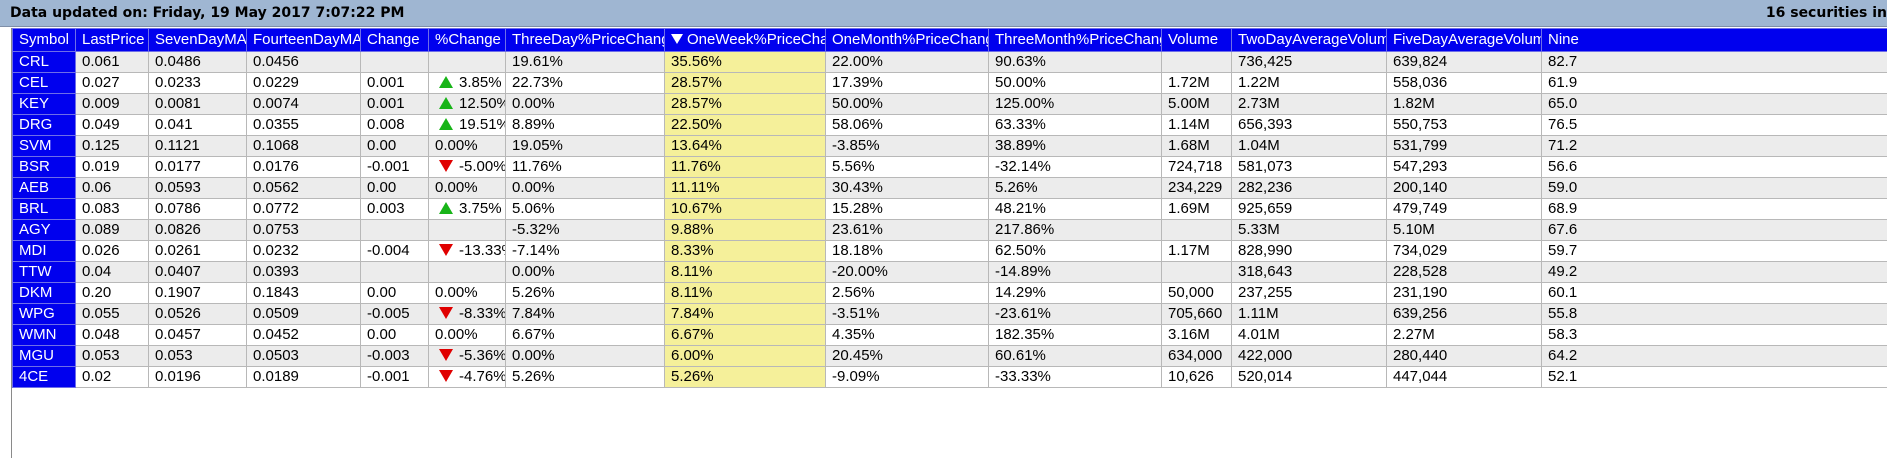  Describe the element at coordinates (1075, 62) in the screenshot. I see `data-cell: 90.63%` at that location.